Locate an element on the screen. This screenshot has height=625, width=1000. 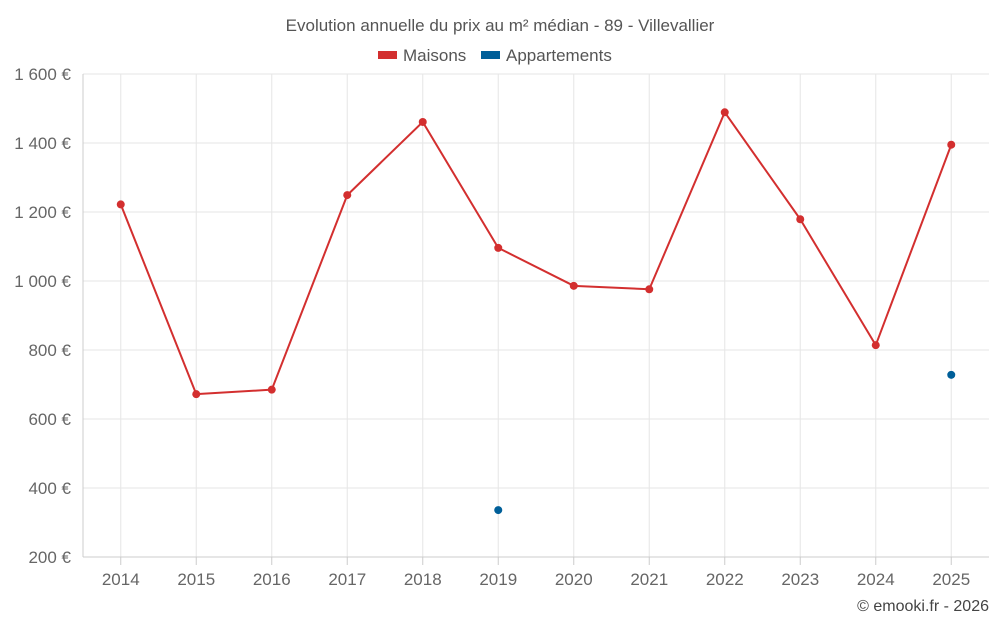
x-tick-label: 2016 is located at coordinates (272, 579).